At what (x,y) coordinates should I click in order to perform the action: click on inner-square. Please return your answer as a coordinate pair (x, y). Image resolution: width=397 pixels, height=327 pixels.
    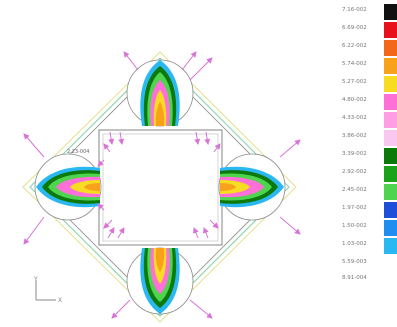
    Looking at the image, I should click on (160, 187).